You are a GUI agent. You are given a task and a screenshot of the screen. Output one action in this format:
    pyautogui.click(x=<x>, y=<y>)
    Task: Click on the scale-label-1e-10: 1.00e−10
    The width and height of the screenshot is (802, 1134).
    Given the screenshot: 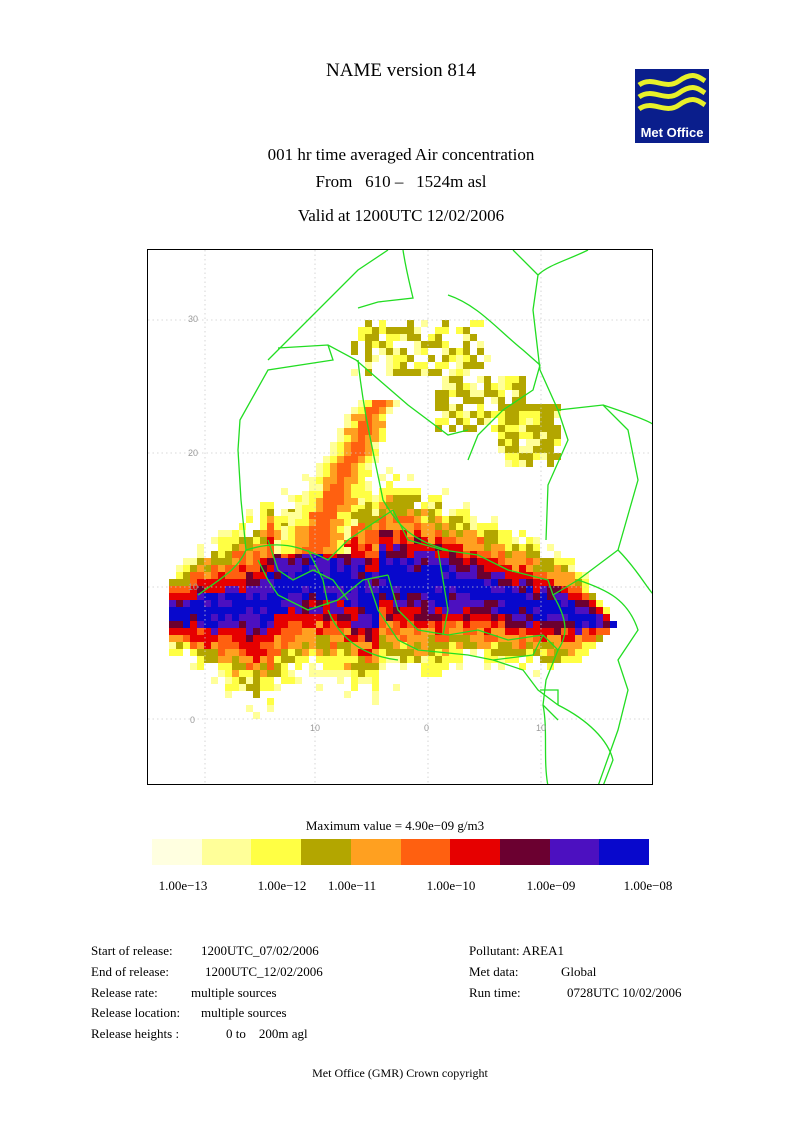 What is the action you would take?
    pyautogui.click(x=451, y=885)
    